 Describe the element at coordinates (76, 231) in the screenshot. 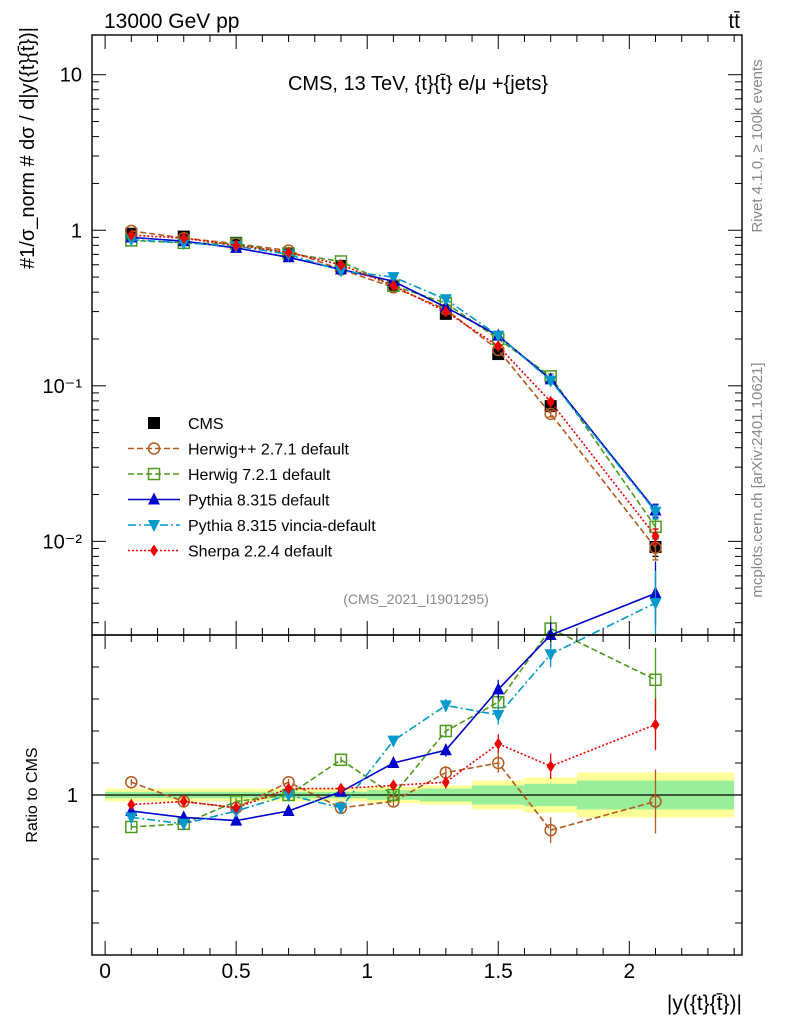

I see `y-tick-label: 1` at that location.